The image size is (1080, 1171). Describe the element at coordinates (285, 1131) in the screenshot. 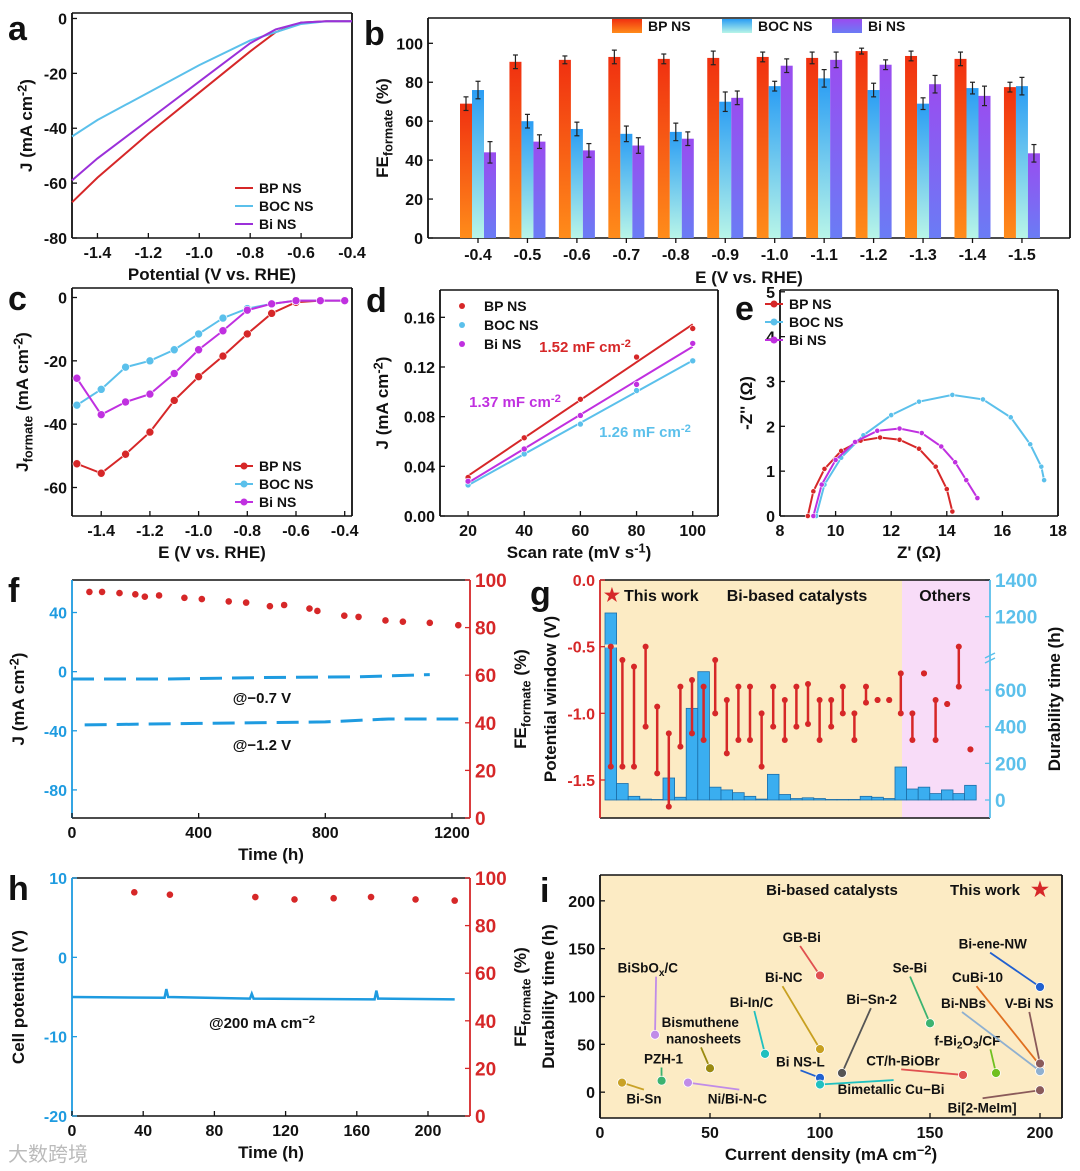

I see `x-tick-label: 120` at that location.